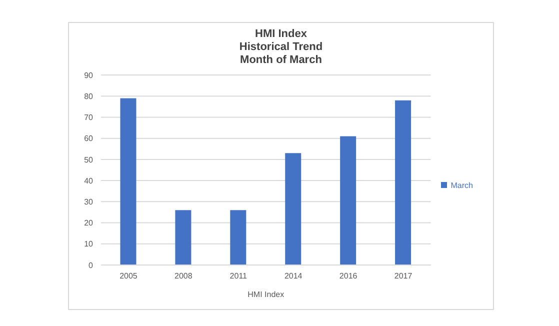  Describe the element at coordinates (348, 276) in the screenshot. I see `x-tick-label: 2016` at that location.